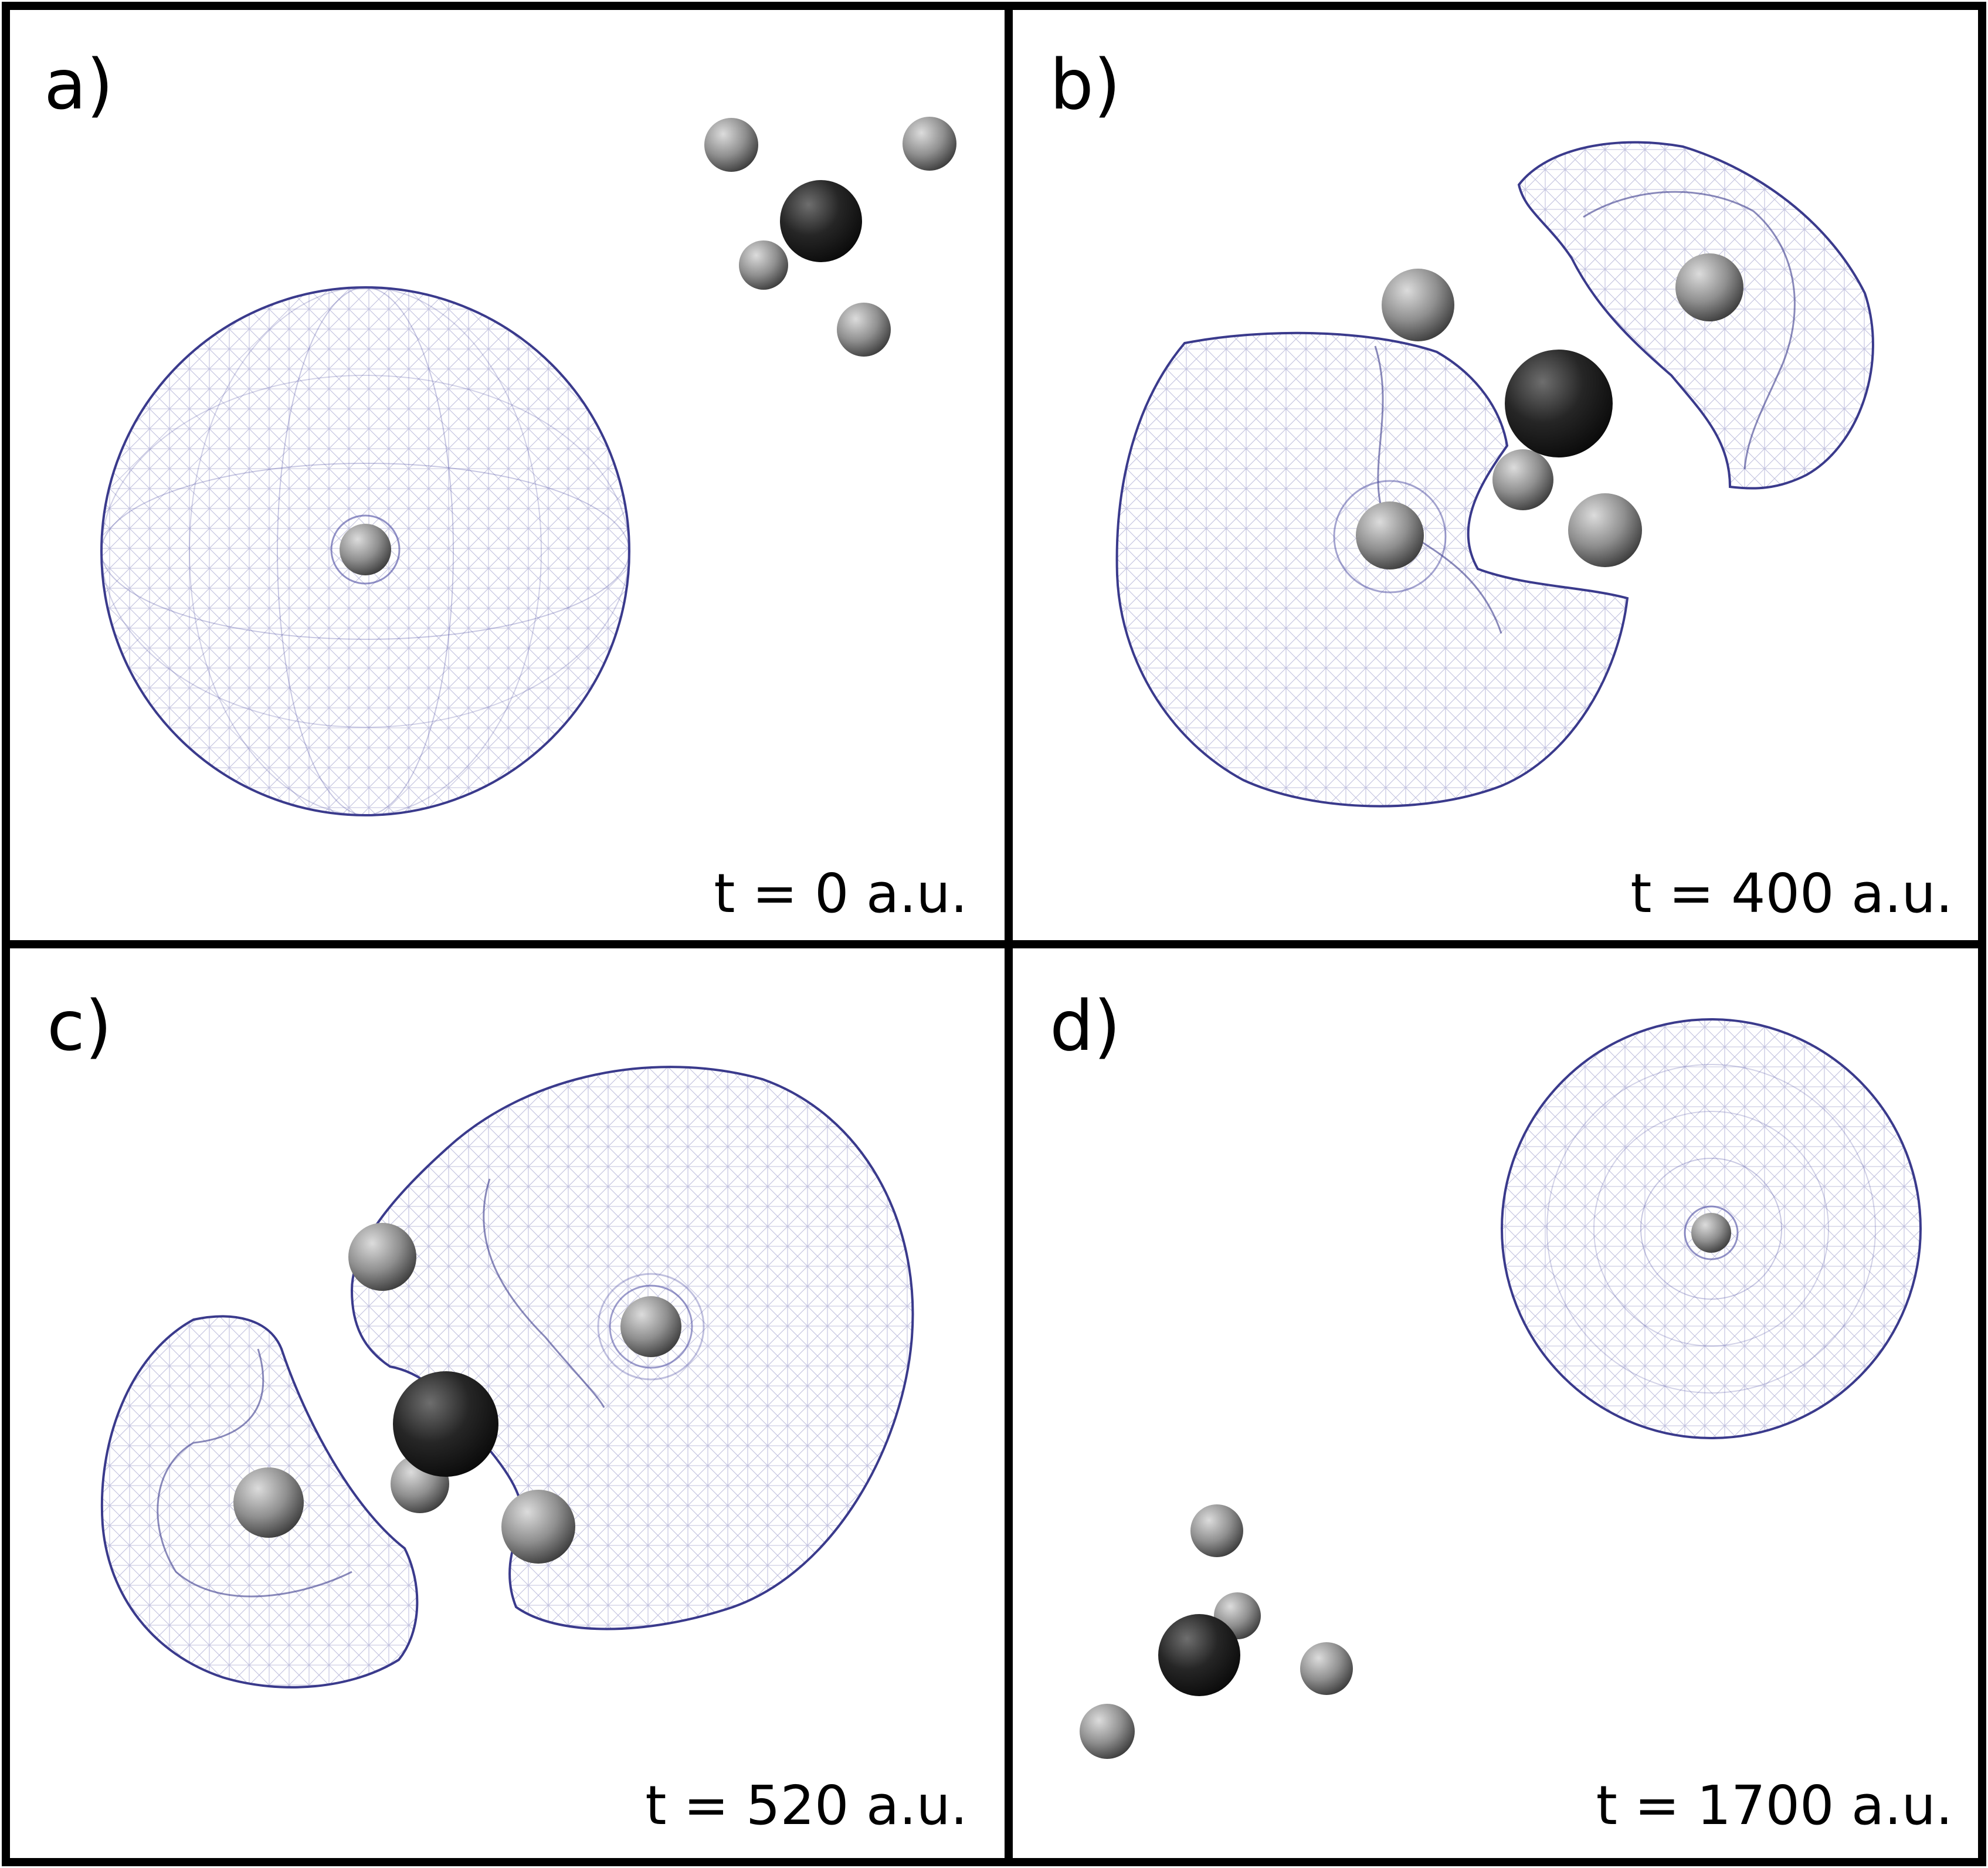 The height and width of the screenshot is (1868, 1988). I want to click on time-label-a: t = 0 a.u., so click(841, 894).